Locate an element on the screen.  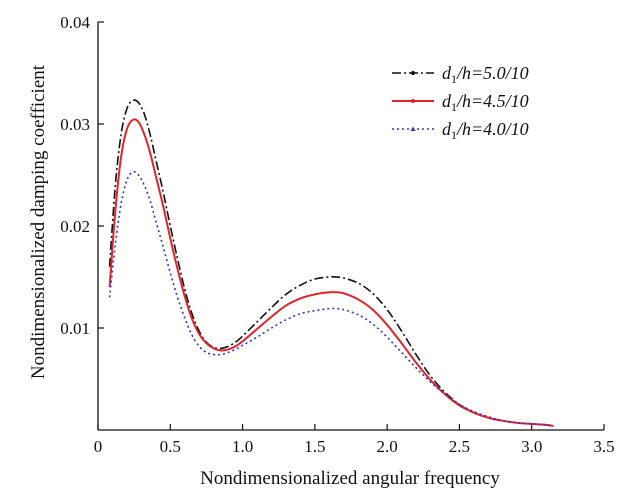
x-tick-label: 3.0 is located at coordinates (531, 446).